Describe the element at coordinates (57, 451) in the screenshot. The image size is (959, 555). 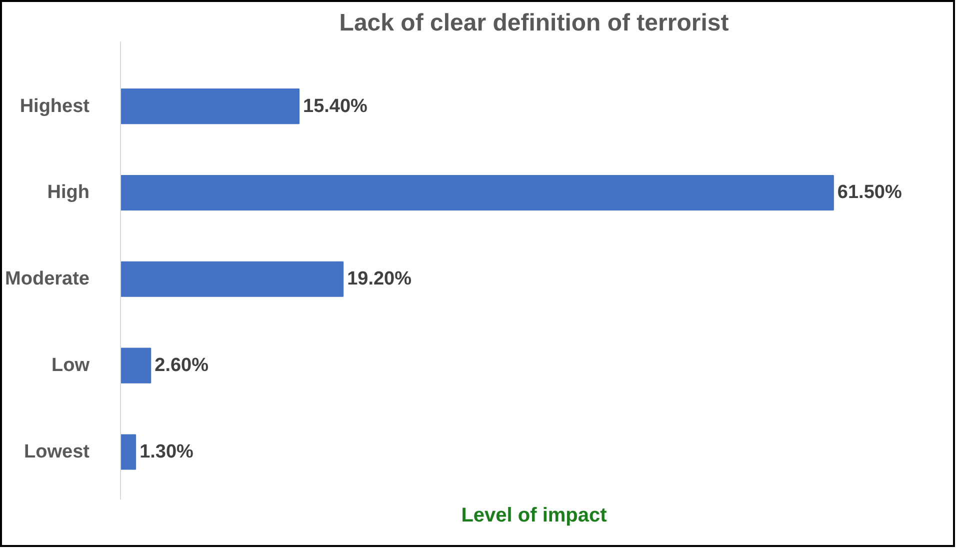
I see `y-tick-label: Lowest` at that location.